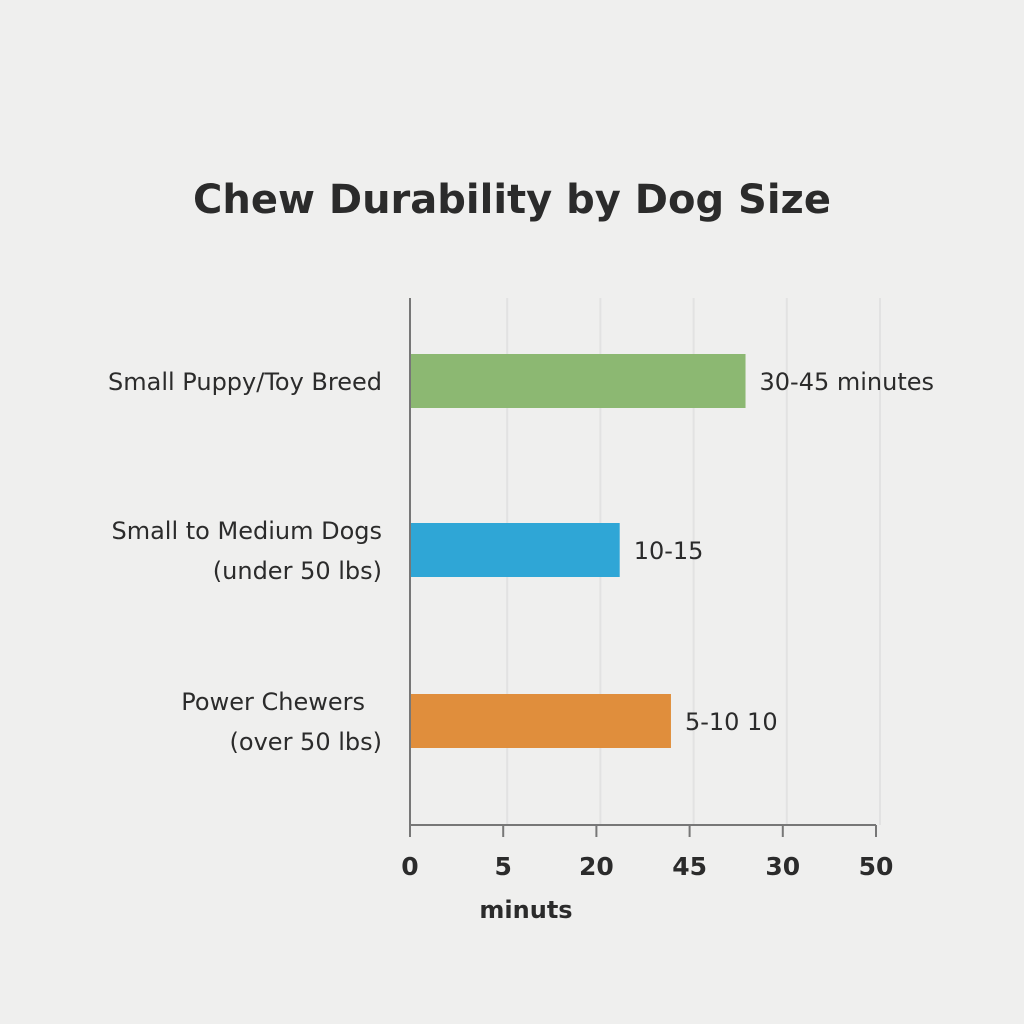 The height and width of the screenshot is (1024, 1024). Describe the element at coordinates (525, 910) in the screenshot. I see `x-axis-label: minuts` at that location.